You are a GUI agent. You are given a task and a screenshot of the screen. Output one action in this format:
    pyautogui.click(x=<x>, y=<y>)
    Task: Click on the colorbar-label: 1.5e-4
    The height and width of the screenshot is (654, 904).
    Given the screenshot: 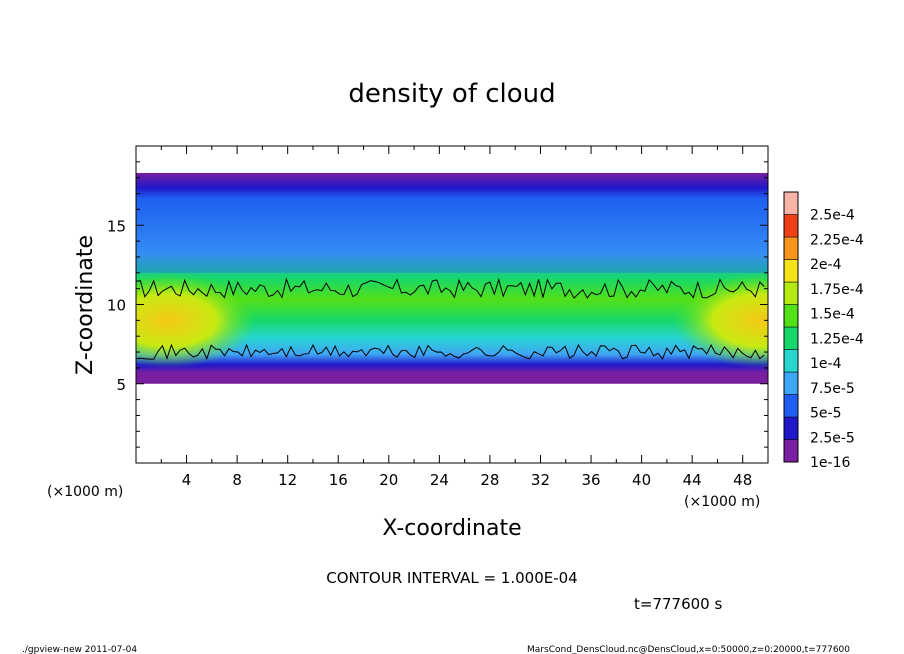 What is the action you would take?
    pyautogui.click(x=832, y=315)
    